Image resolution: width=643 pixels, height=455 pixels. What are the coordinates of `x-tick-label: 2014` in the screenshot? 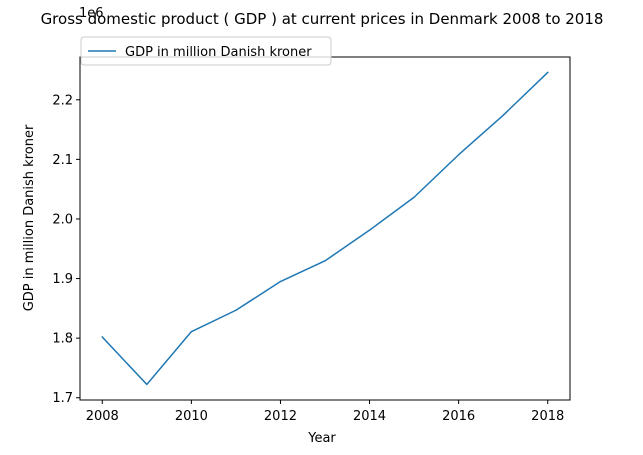 It's located at (369, 416).